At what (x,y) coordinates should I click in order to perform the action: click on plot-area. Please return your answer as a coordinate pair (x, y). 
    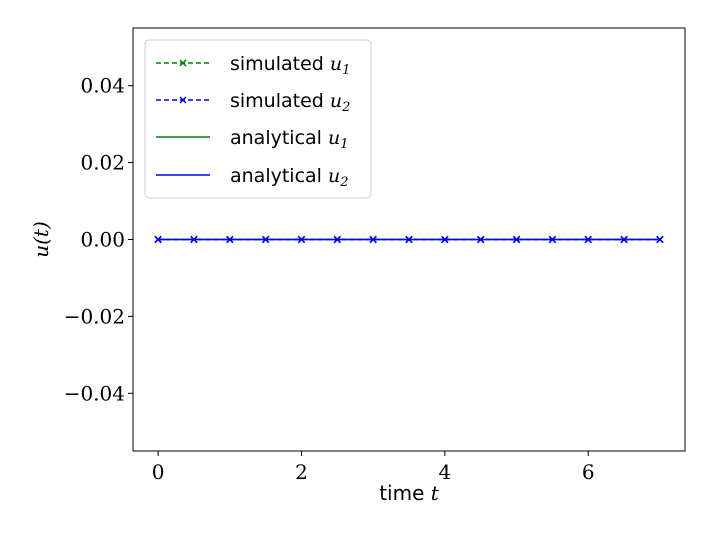
    Looking at the image, I should click on (409, 239).